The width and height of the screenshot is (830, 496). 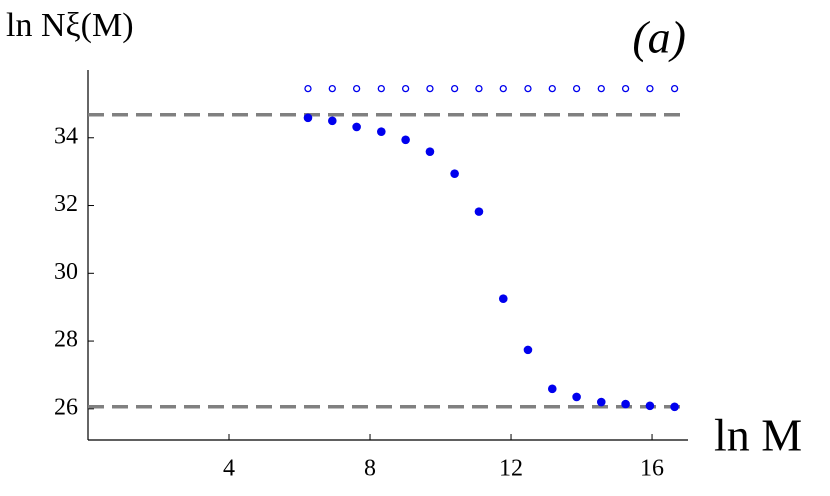 What do you see at coordinates (652, 469) in the screenshot?
I see `x-tick-label: 16` at bounding box center [652, 469].